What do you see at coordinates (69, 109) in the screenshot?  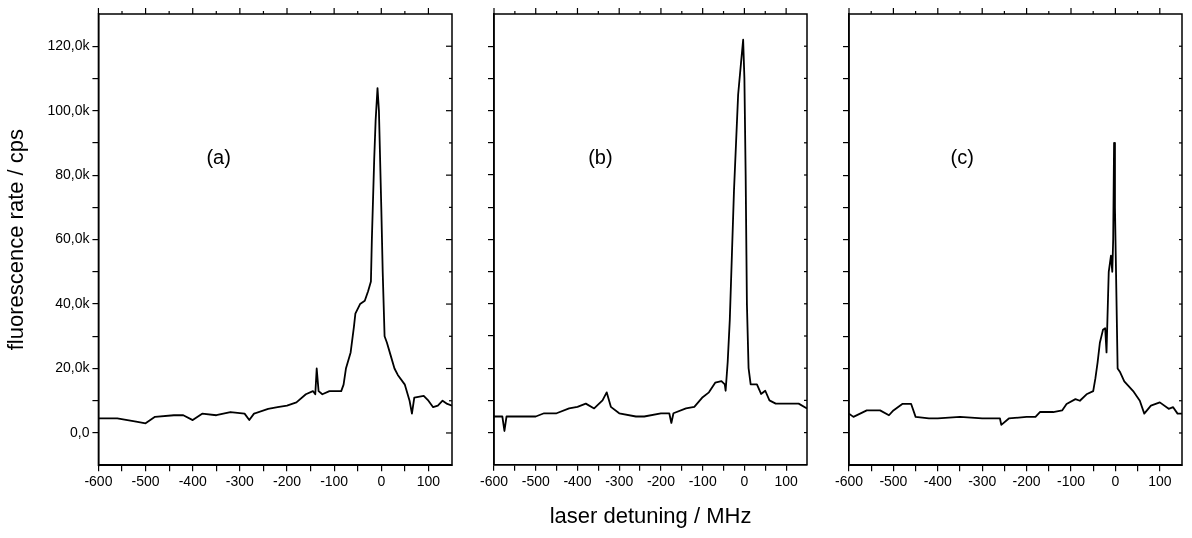 I see `y-tick-label: 100,0k` at bounding box center [69, 109].